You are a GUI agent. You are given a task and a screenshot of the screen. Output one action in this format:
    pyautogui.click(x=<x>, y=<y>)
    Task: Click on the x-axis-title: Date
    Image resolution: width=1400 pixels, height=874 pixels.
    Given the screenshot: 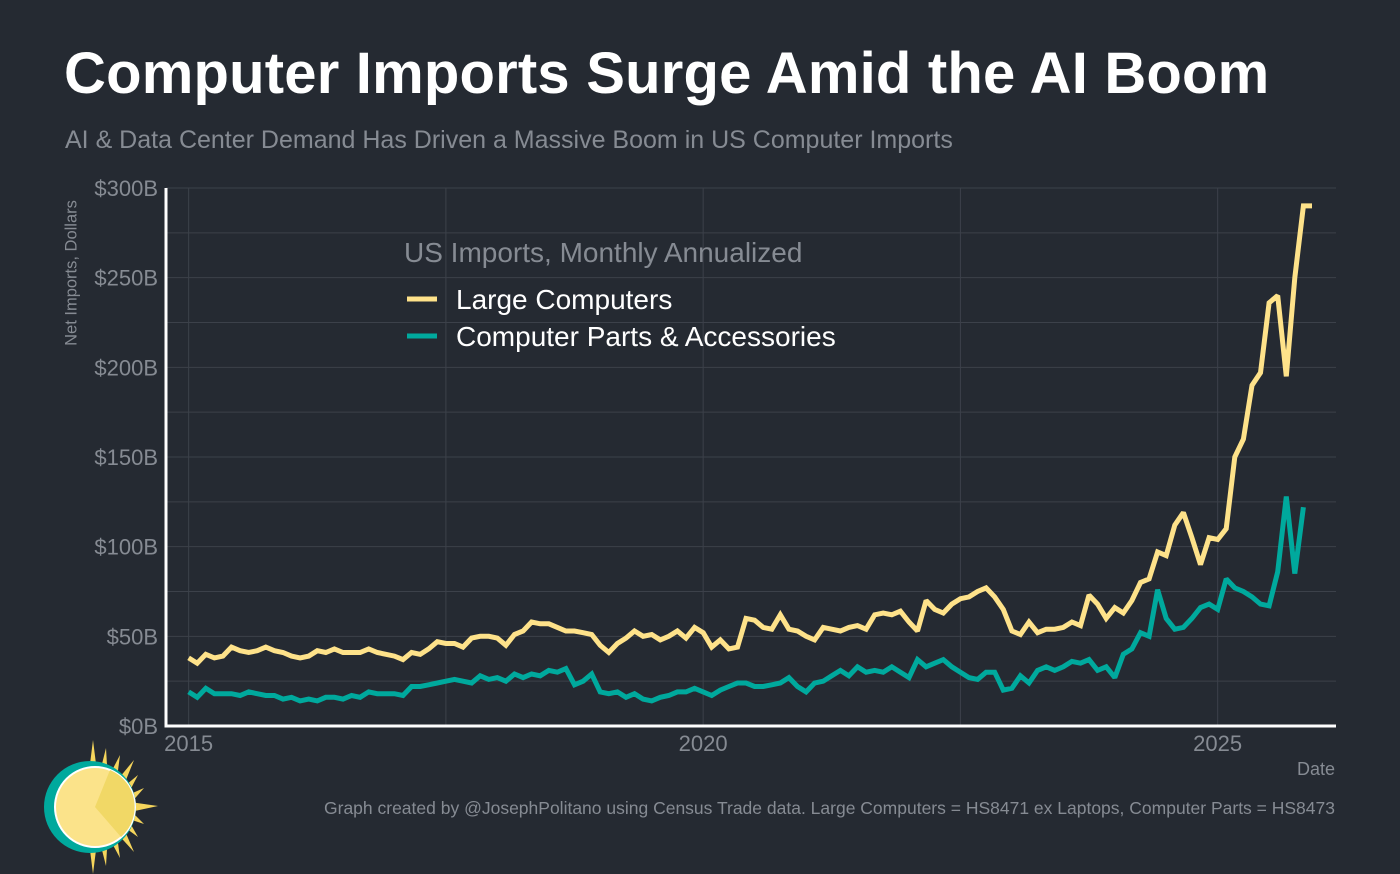 What is the action you would take?
    pyautogui.click(x=1315, y=769)
    